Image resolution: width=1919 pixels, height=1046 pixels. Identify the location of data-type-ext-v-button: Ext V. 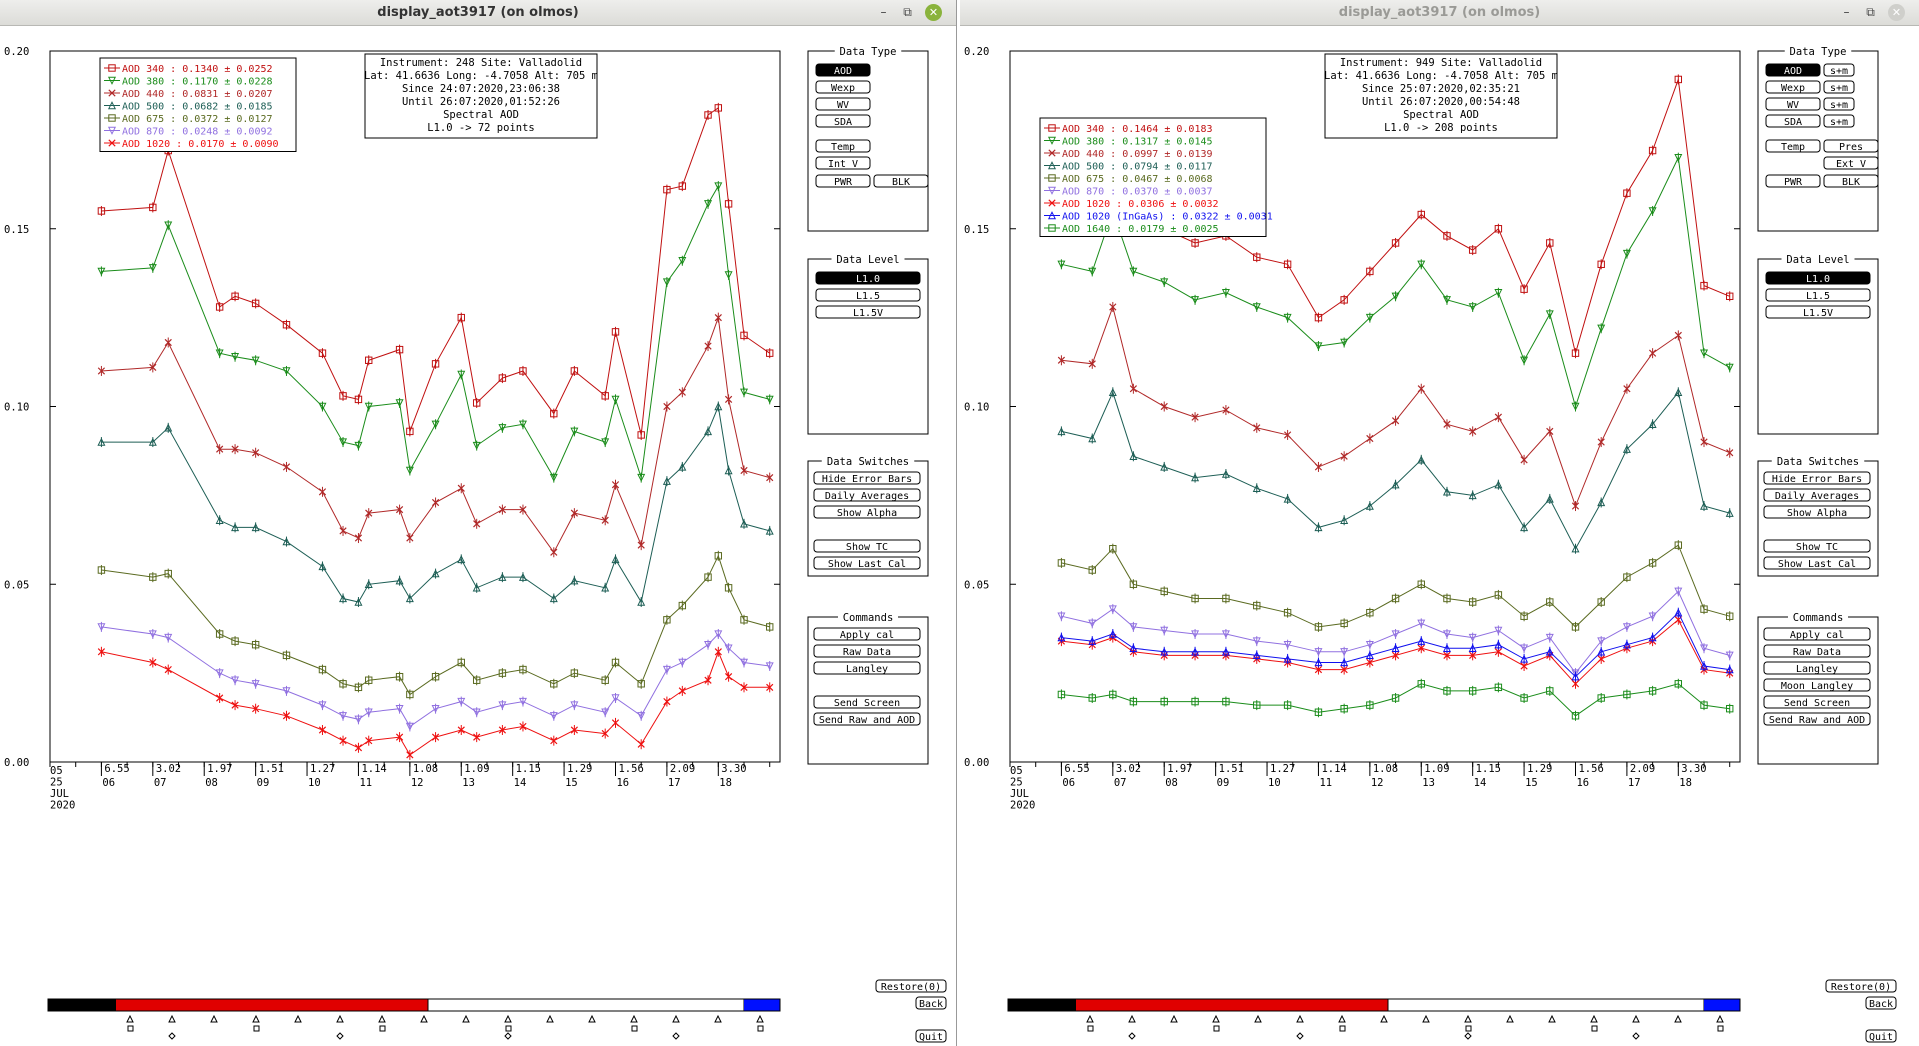
(1851, 163).